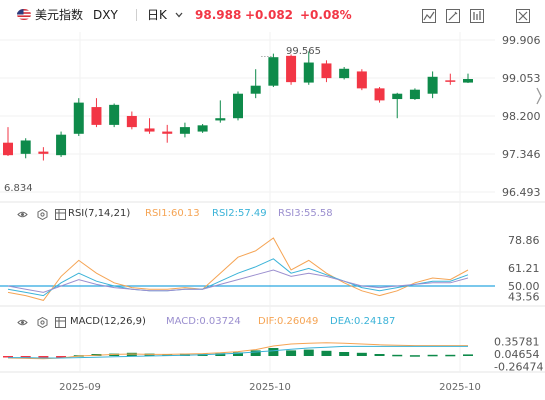 Image resolution: width=545 pixels, height=400 pixels. I want to click on price-change-percent: +0.08%, so click(326, 15).